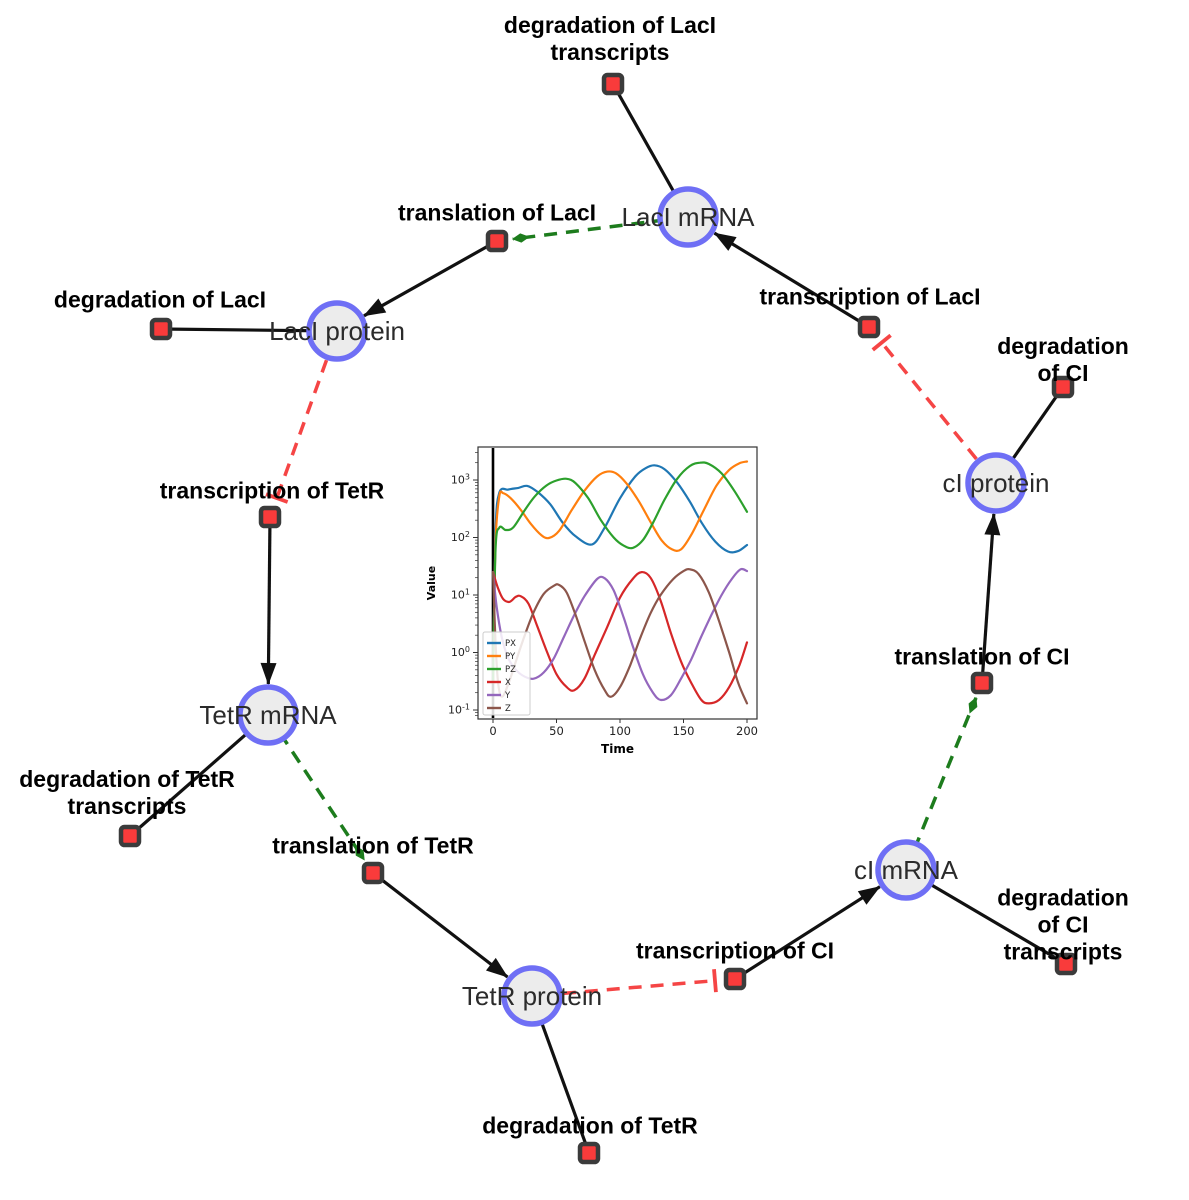  I want to click on reaction-node-deg_laci, so click(161, 329).